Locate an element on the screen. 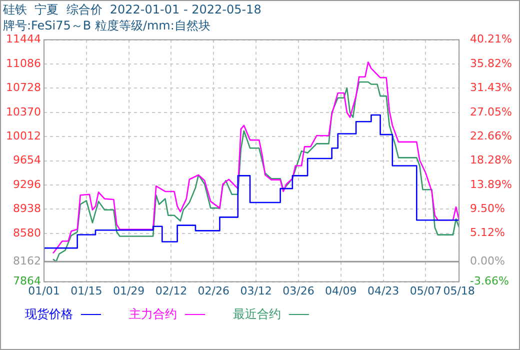 The width and height of the screenshot is (520, 350). x-tick-label: 01/29 is located at coordinates (128, 291).